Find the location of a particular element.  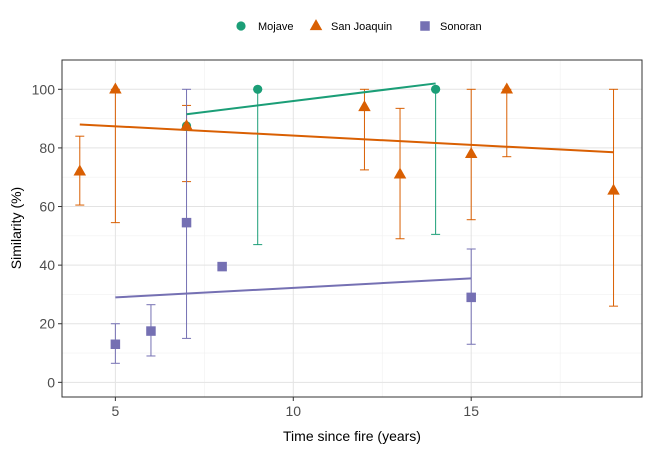

legend: Mojave San Joaquin Sonoran is located at coordinates (359, 26).